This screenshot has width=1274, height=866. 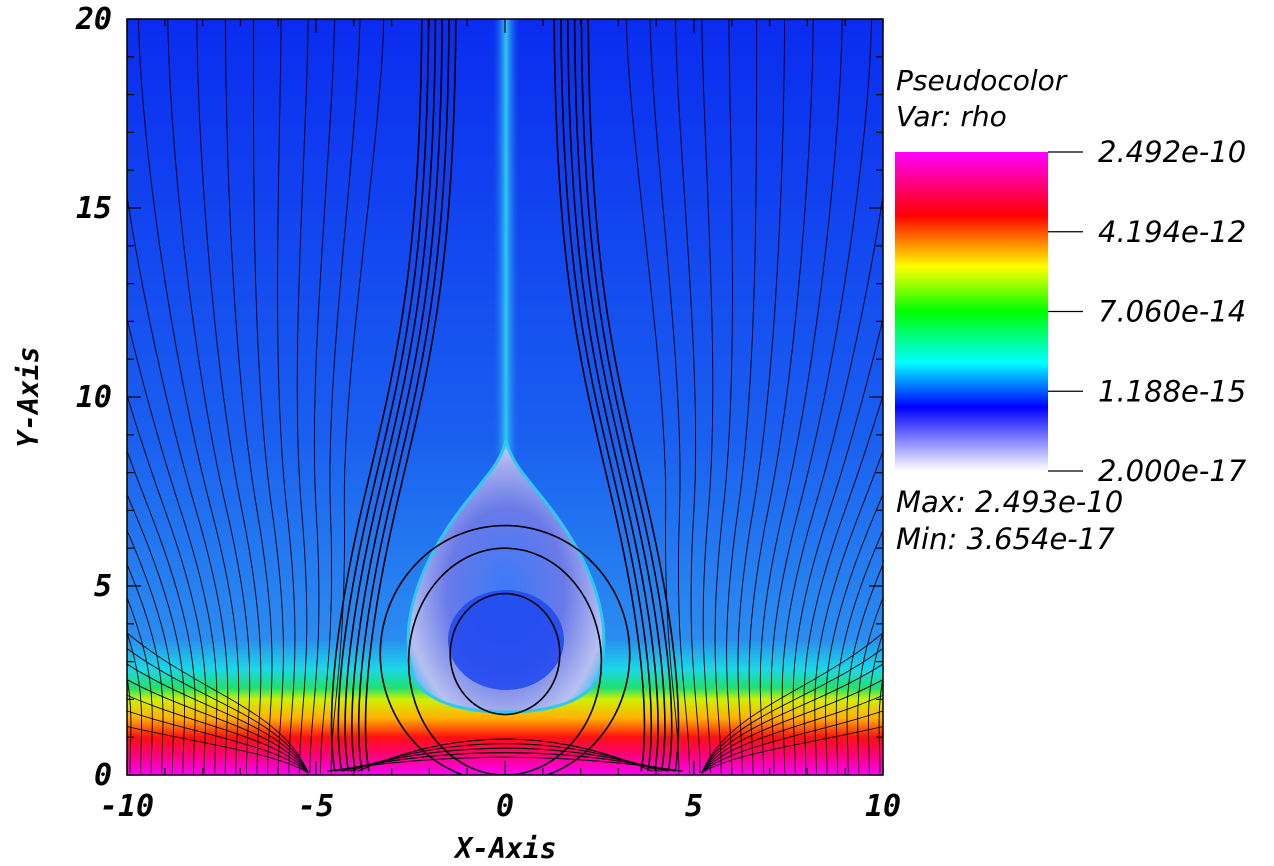 I want to click on y-tick-label: 15, so click(x=94, y=208).